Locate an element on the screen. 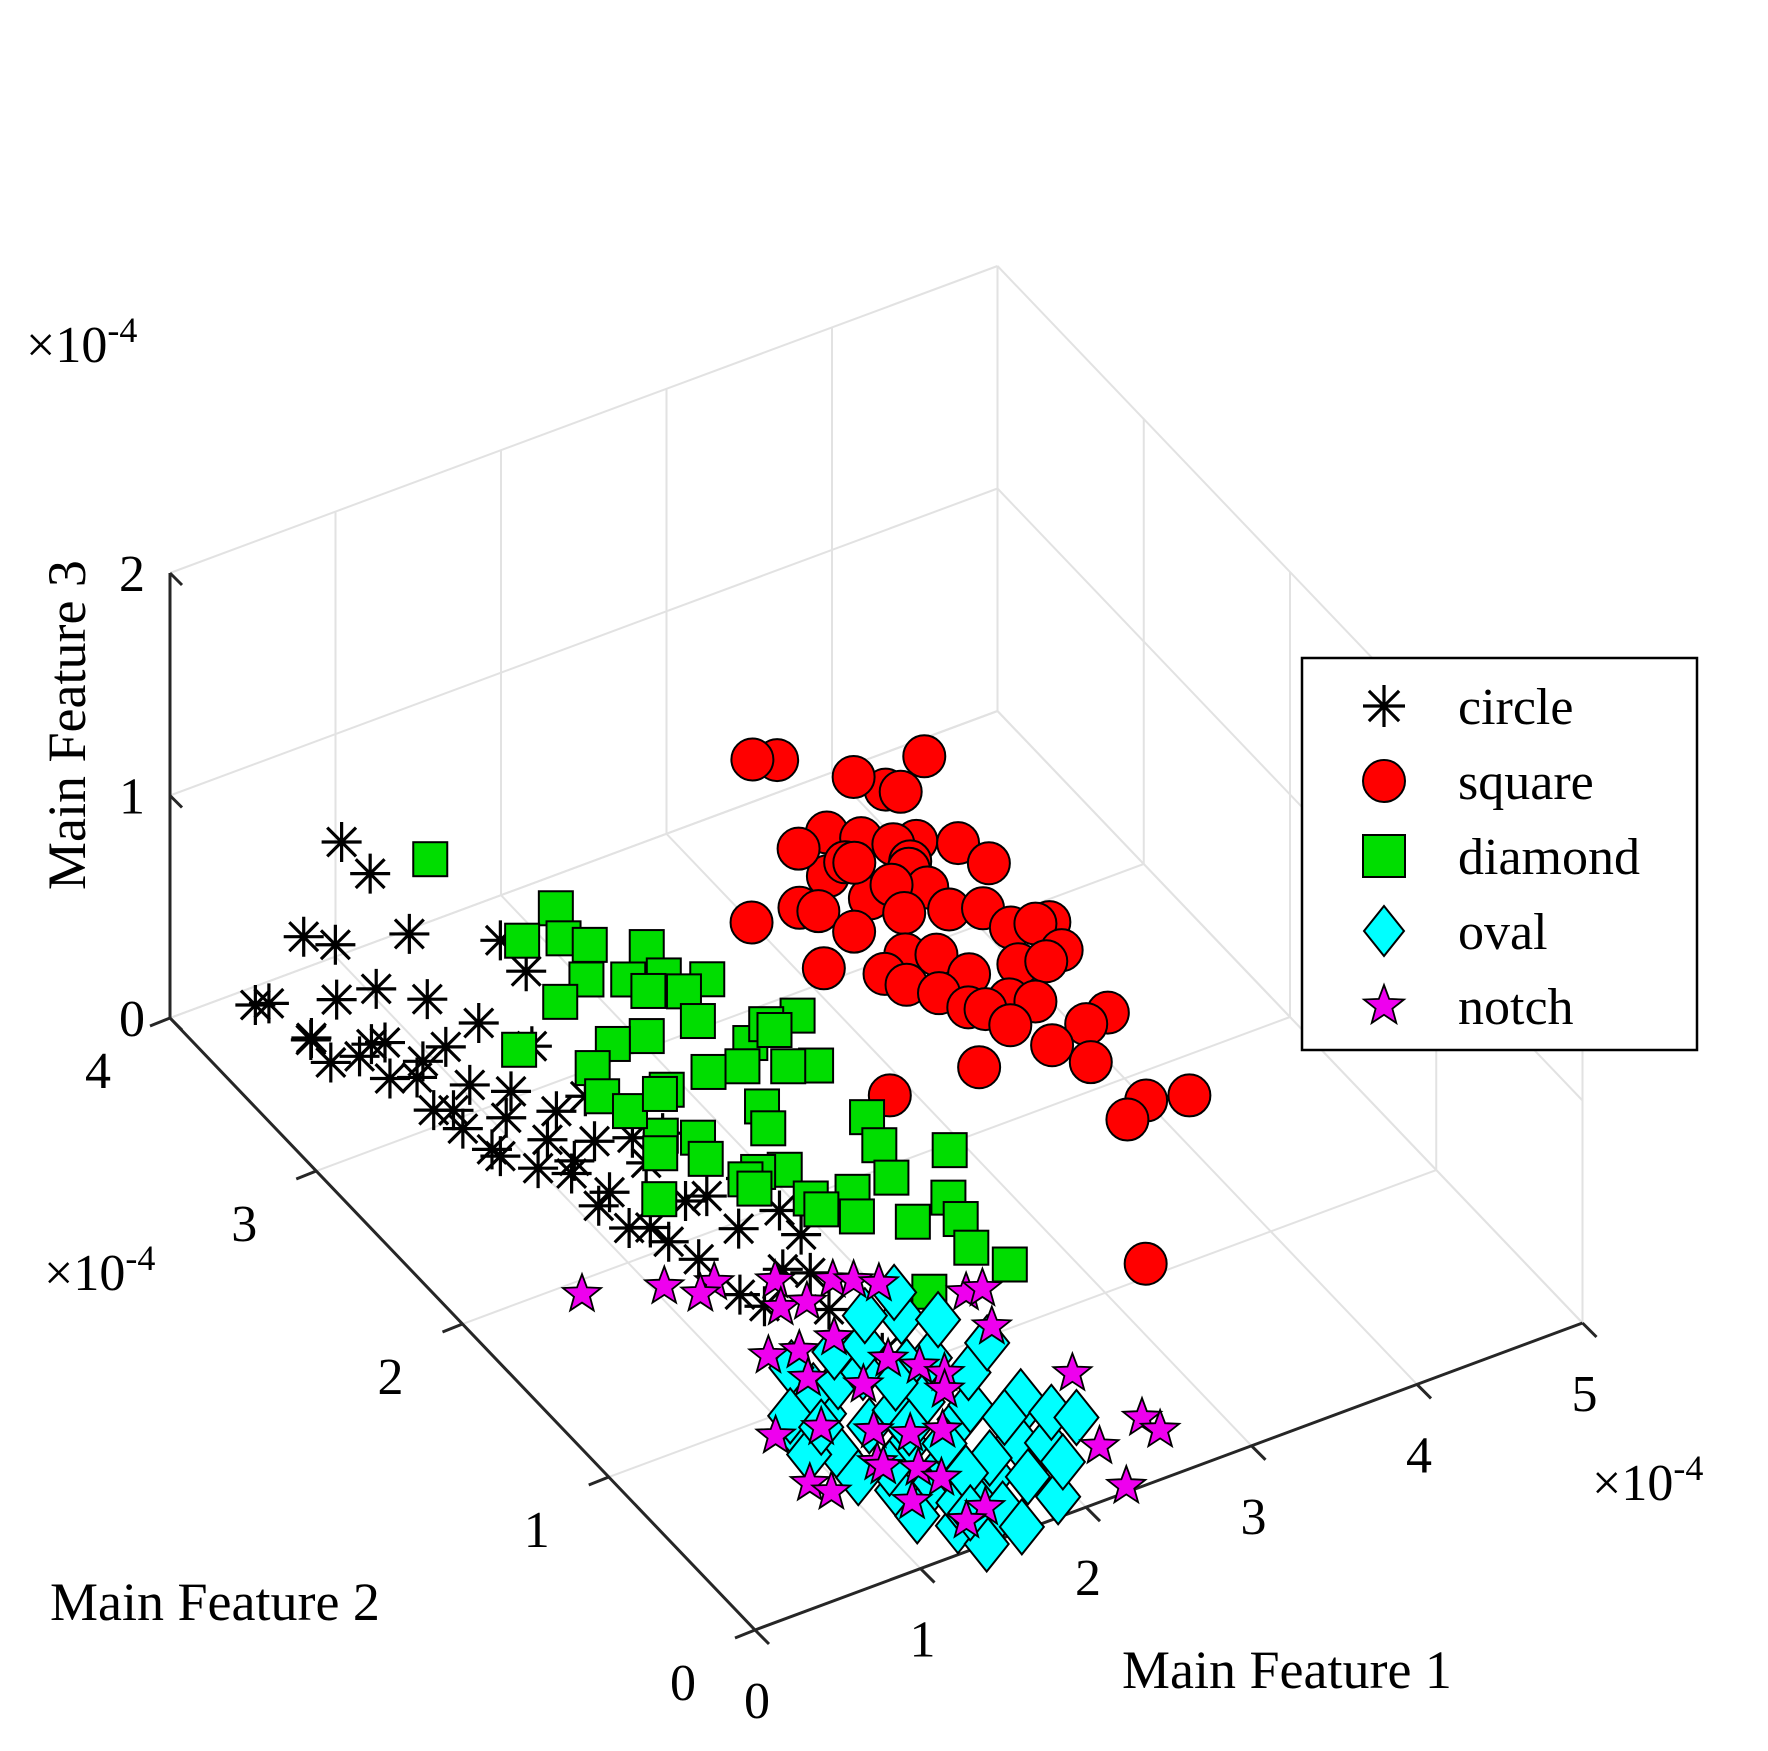  legend-label-circle: circle is located at coordinates (1515, 707).